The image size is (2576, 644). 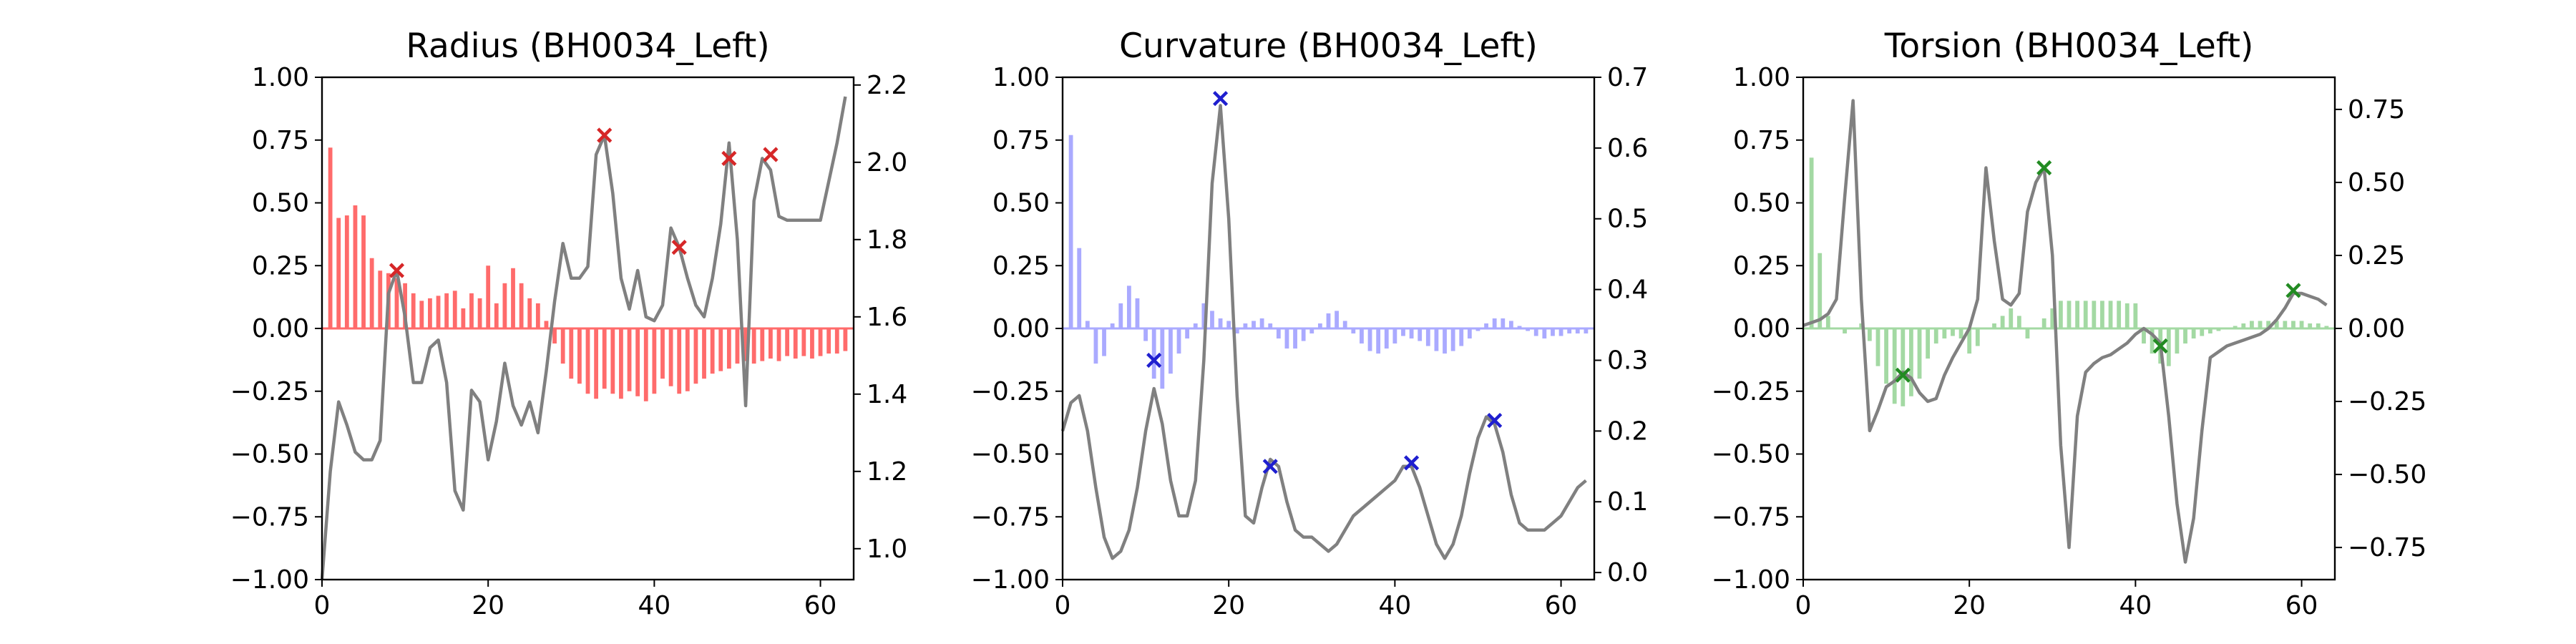 I want to click on y-tick-label: −0.50, so click(x=269, y=454).